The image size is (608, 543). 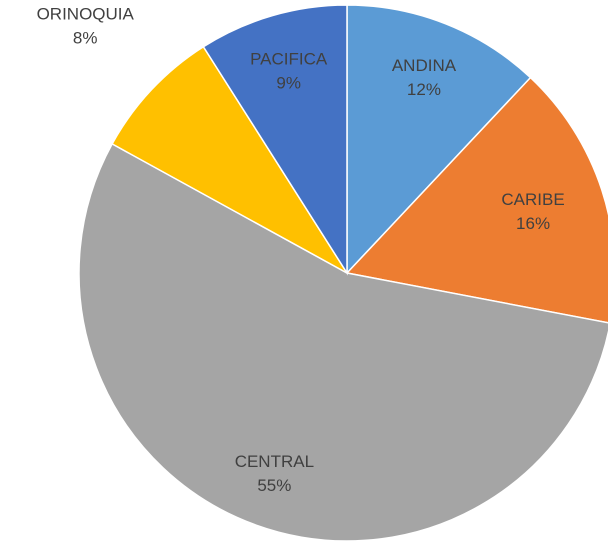 I want to click on pie-slice, so click(x=275, y=140).